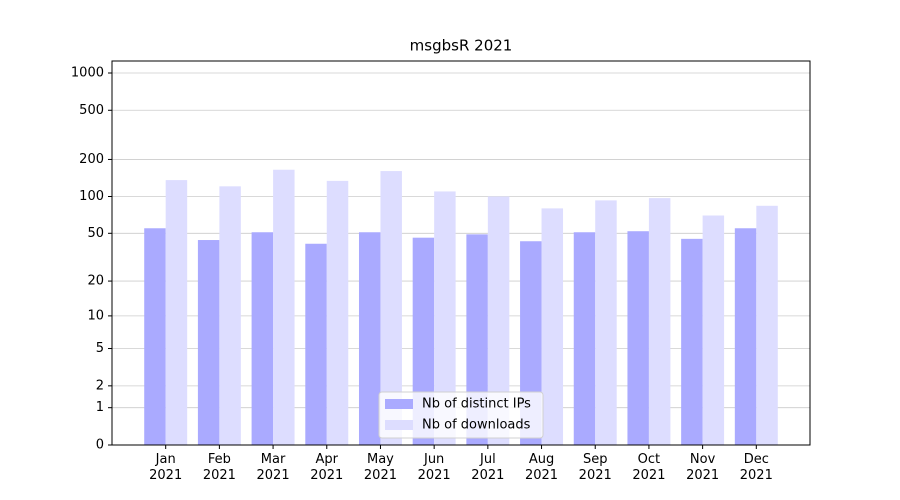 This screenshot has width=900, height=500. Describe the element at coordinates (476, 404) in the screenshot. I see `legend-label: Nb of distinct IPs` at that location.